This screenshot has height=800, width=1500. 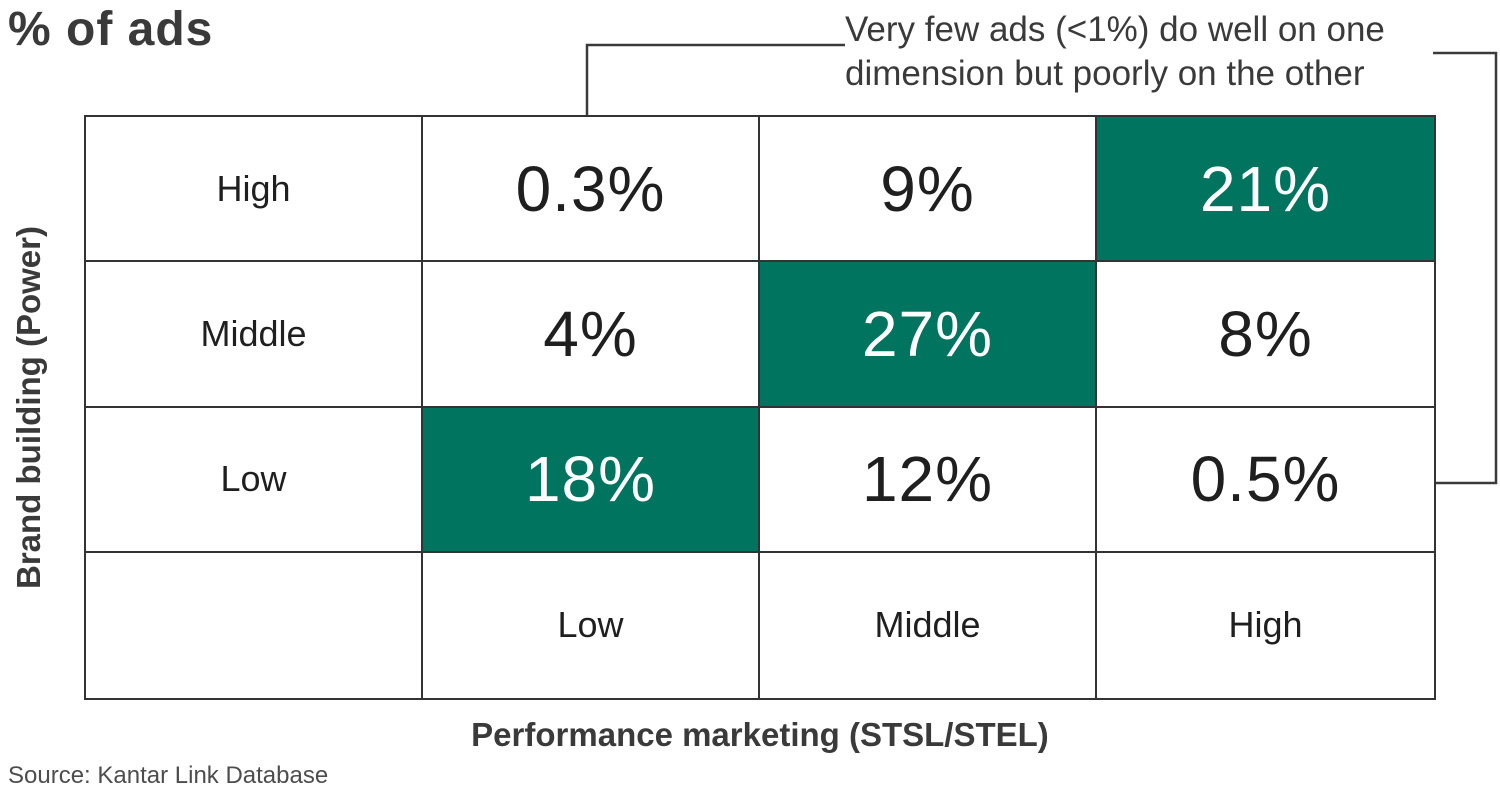 I want to click on x-axis-label: Performance marketing (STSL/STEL), so click(x=760, y=734).